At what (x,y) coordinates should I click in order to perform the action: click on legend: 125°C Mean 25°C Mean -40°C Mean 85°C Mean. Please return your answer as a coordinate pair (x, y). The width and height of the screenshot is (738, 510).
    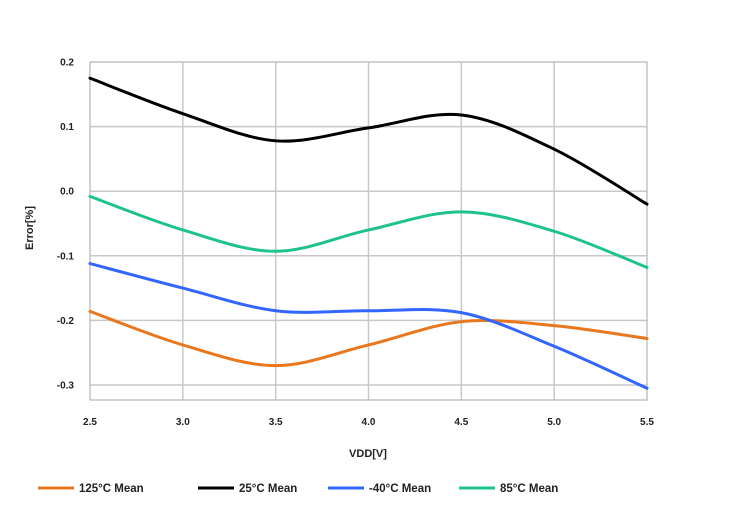
    Looking at the image, I should click on (298, 489).